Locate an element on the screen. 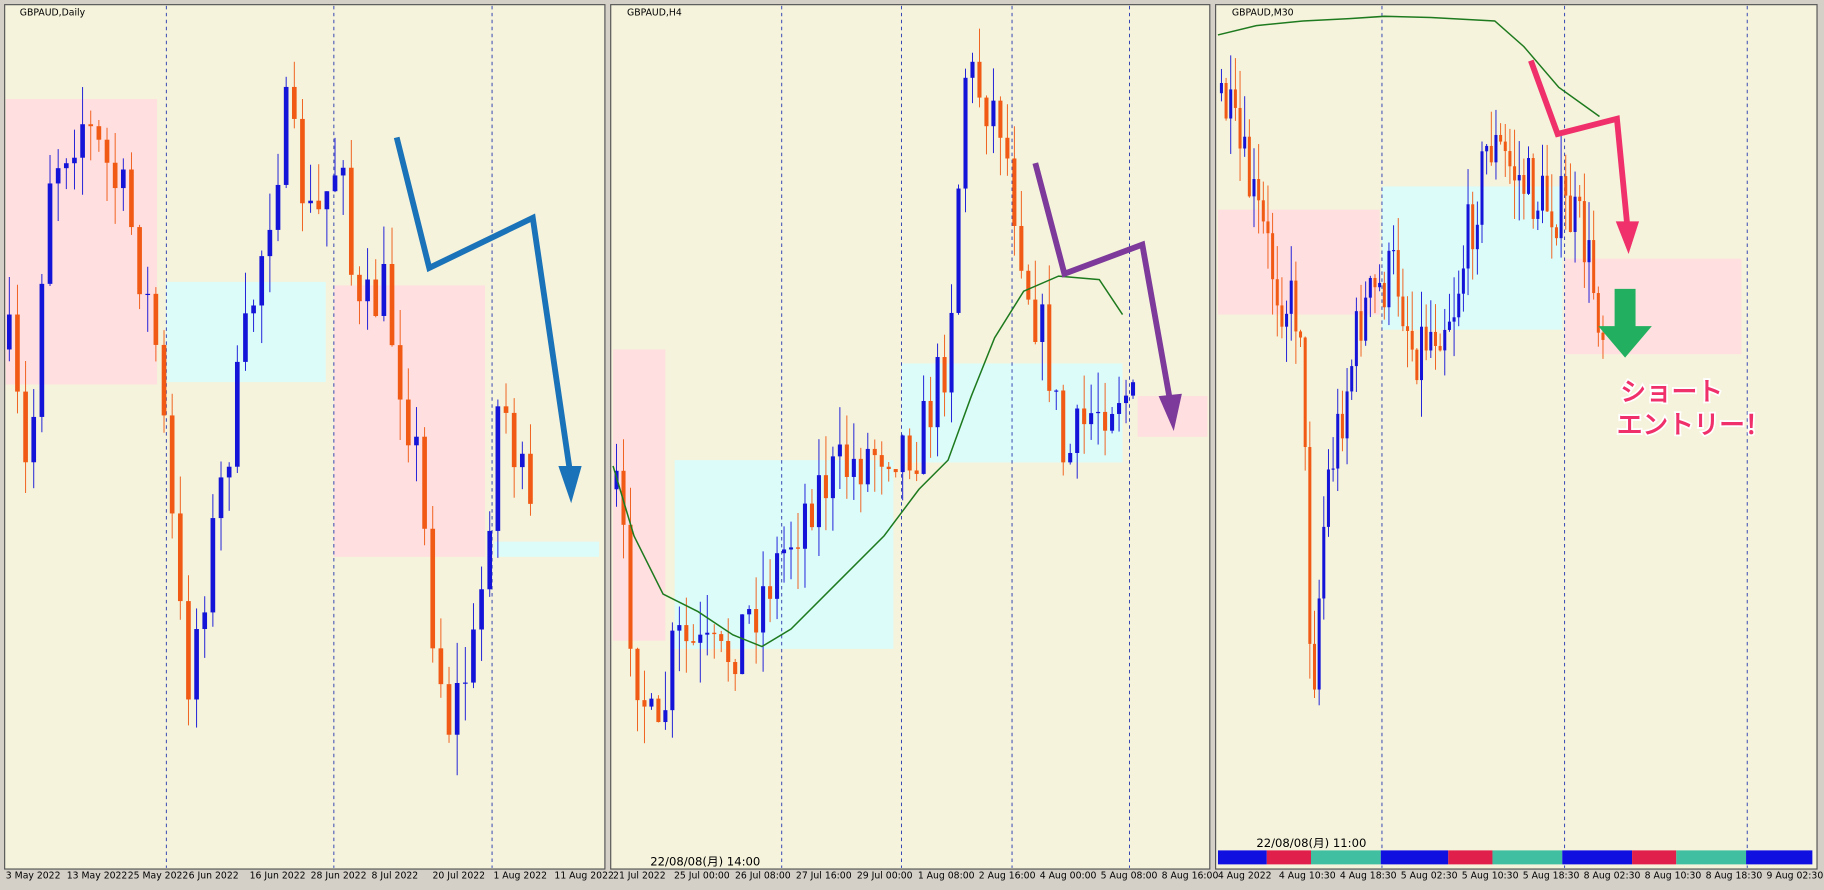 This screenshot has width=1824, height=890. x-tick-label: 13 May 2022 is located at coordinates (97, 876).